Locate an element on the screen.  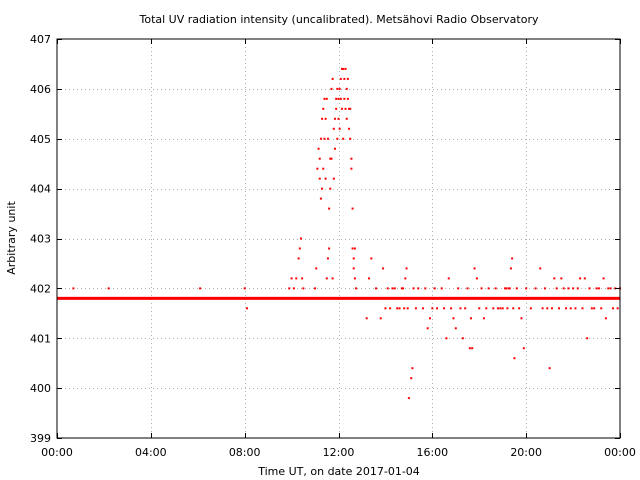
y-tick-label: 400 is located at coordinates (40, 388).